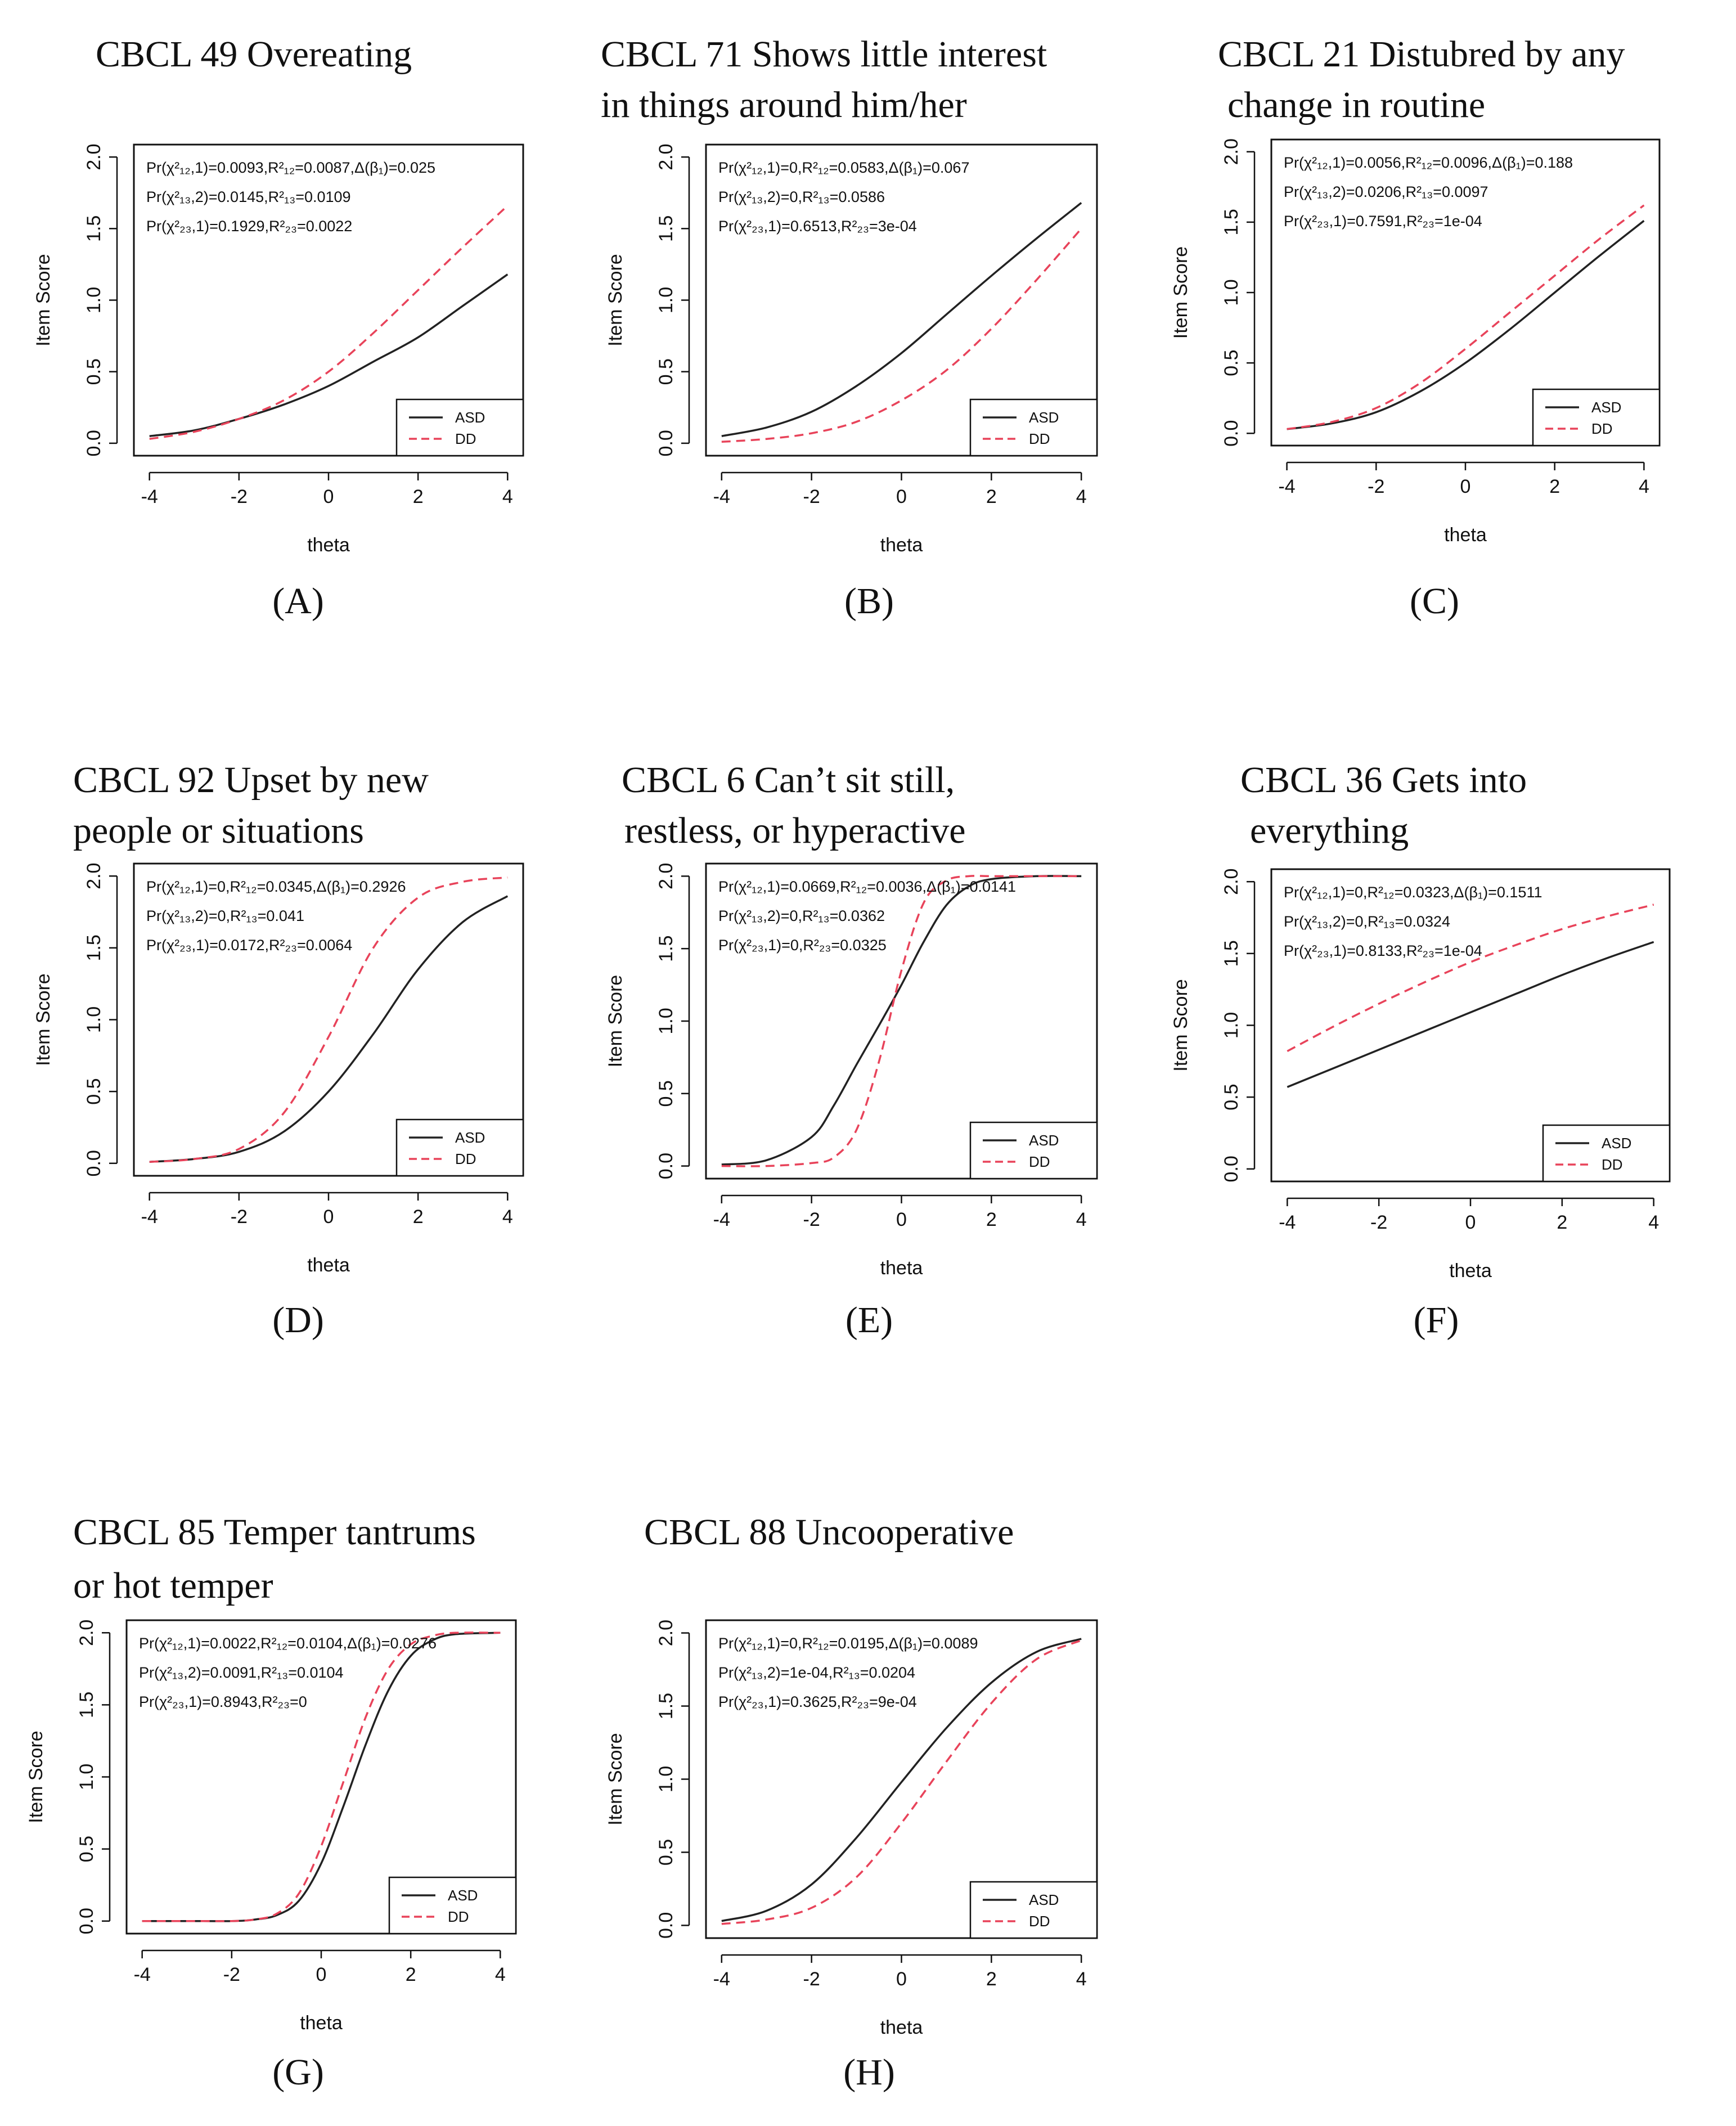 The height and width of the screenshot is (2126, 1736). I want to click on stat-annotation: Pr(χ²₁₂,1)=0,R²₁₂=0.0323,Δ(β₁)=0.1511, so click(1413, 892).